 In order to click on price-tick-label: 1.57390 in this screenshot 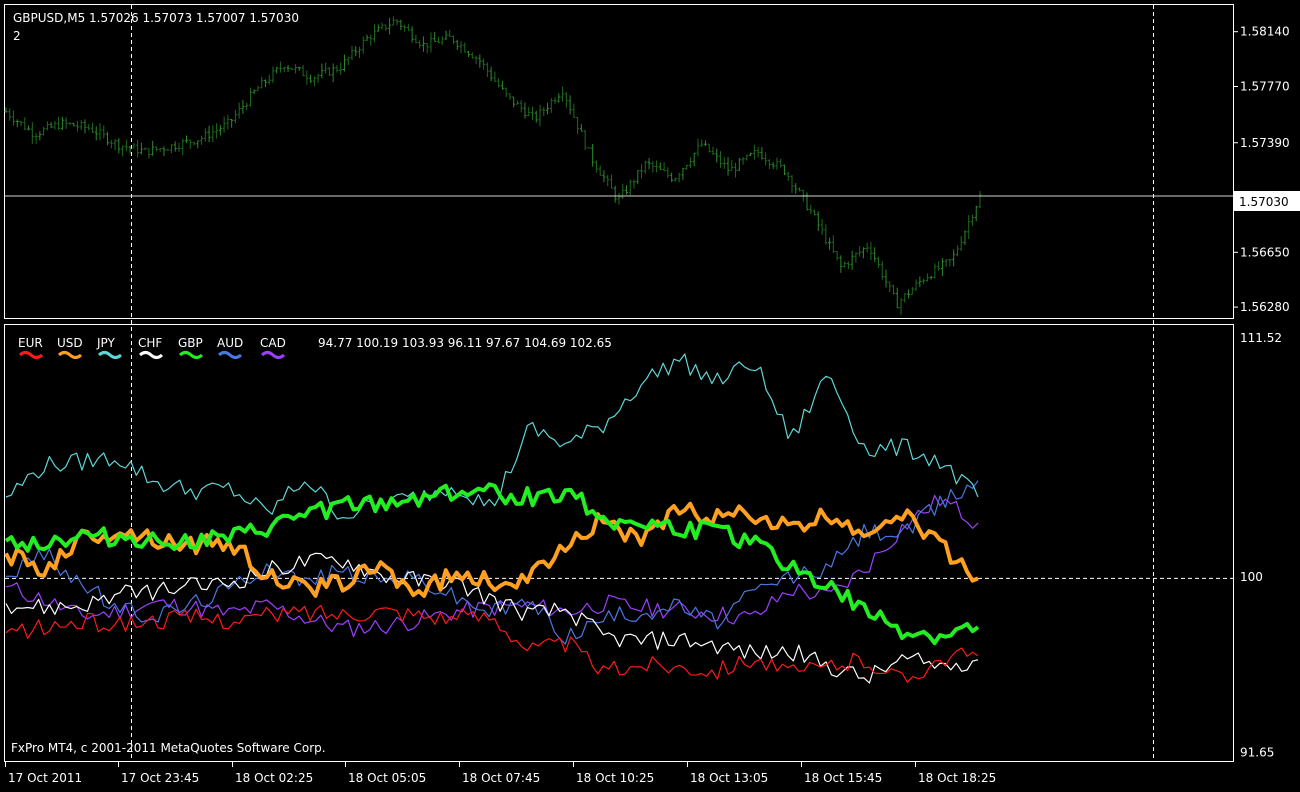, I will do `click(1265, 143)`.